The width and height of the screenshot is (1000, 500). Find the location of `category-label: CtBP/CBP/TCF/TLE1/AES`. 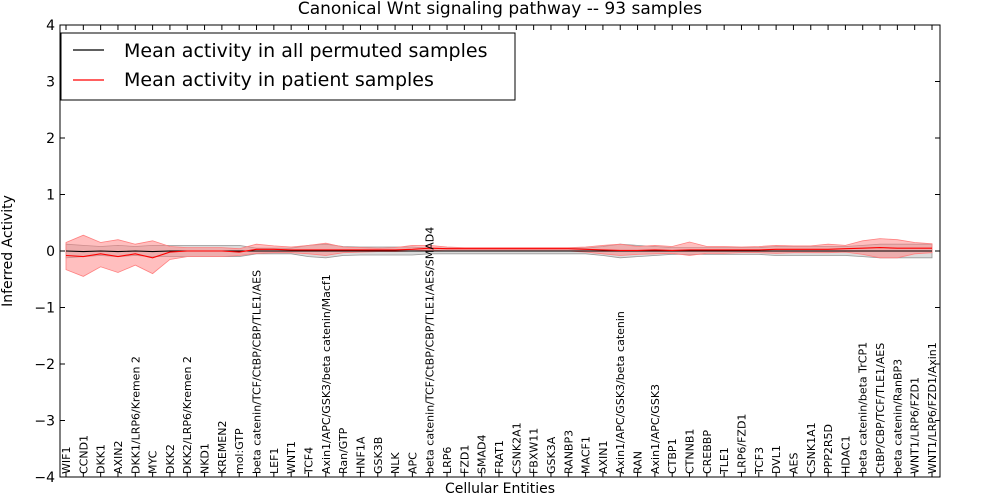

category-label: CtBP/CBP/TCF/TLE1/AES is located at coordinates (880, 408).